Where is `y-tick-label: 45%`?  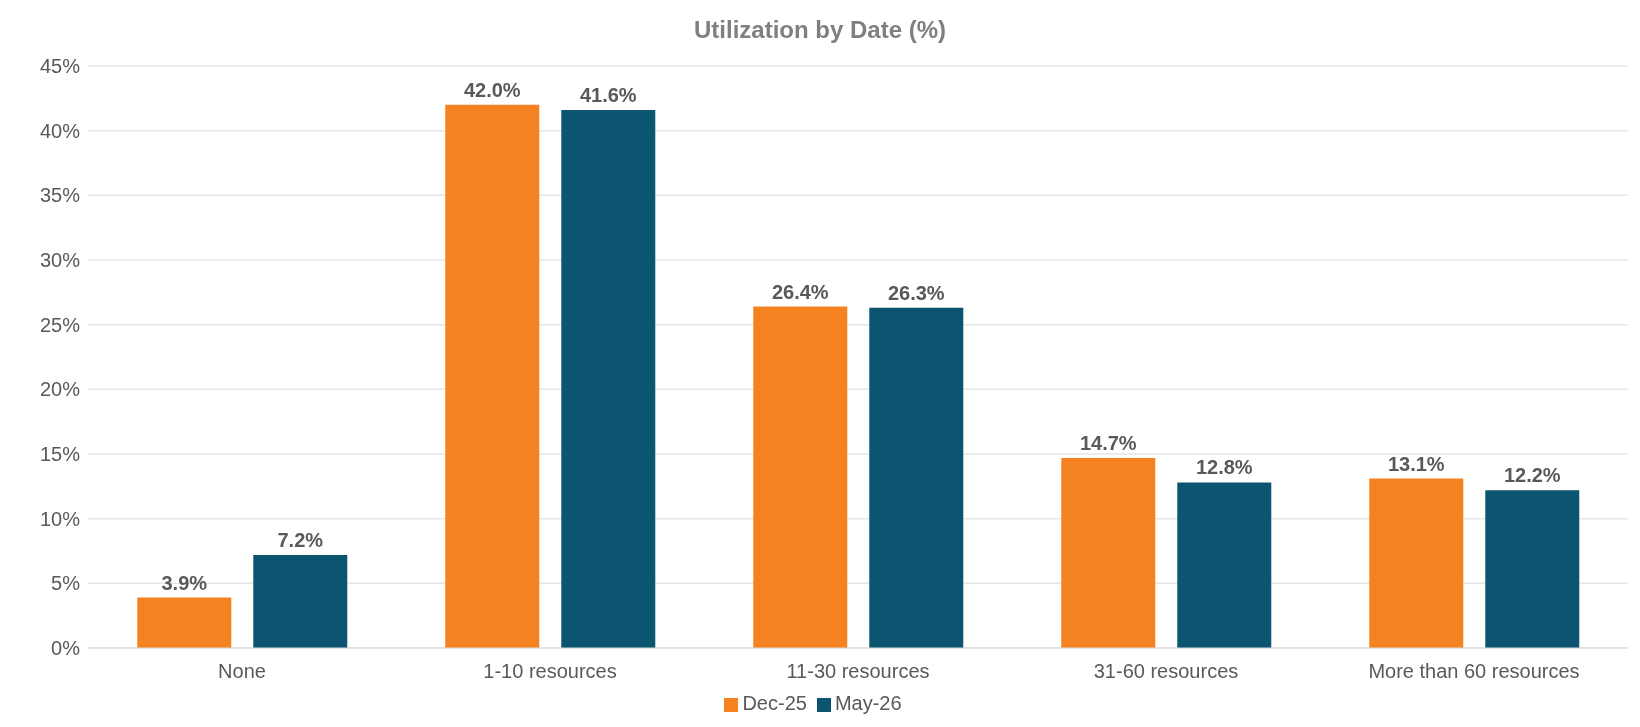
y-tick-label: 45% is located at coordinates (60, 66).